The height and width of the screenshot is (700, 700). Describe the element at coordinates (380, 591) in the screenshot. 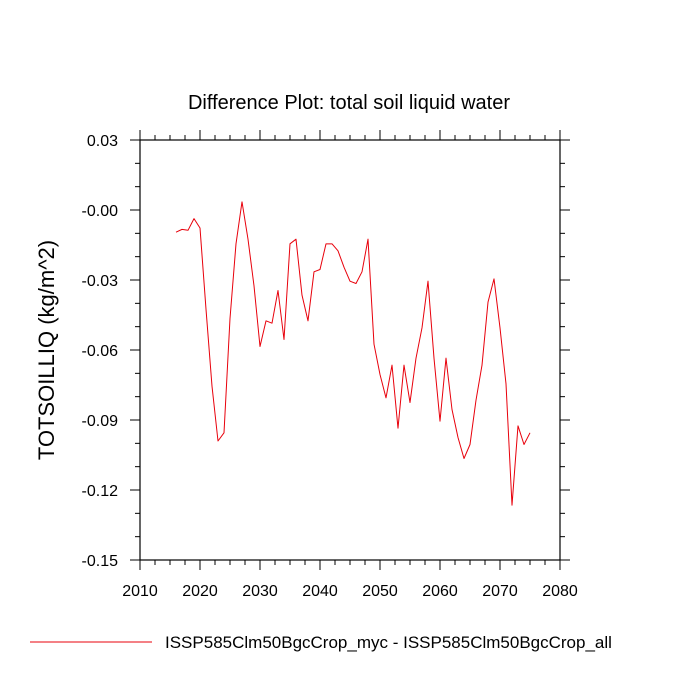

I see `x-tick-label: 2050` at that location.